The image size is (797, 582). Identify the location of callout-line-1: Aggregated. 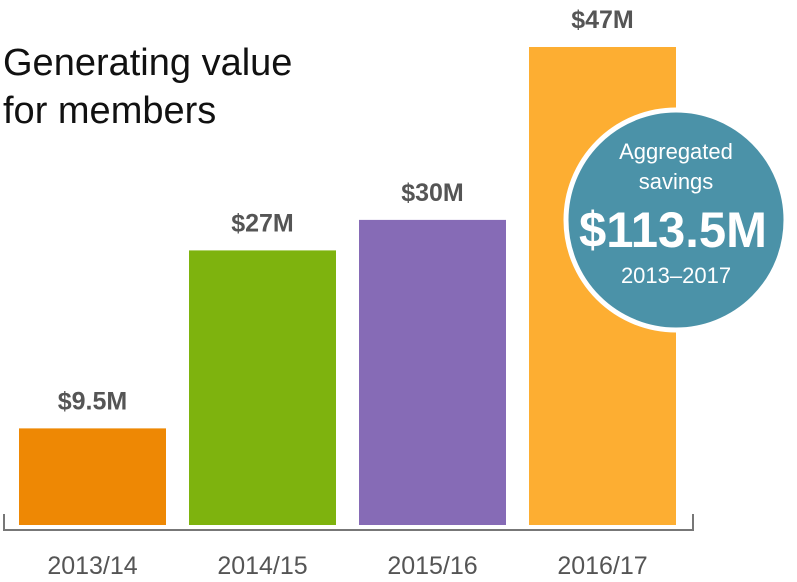
(676, 151).